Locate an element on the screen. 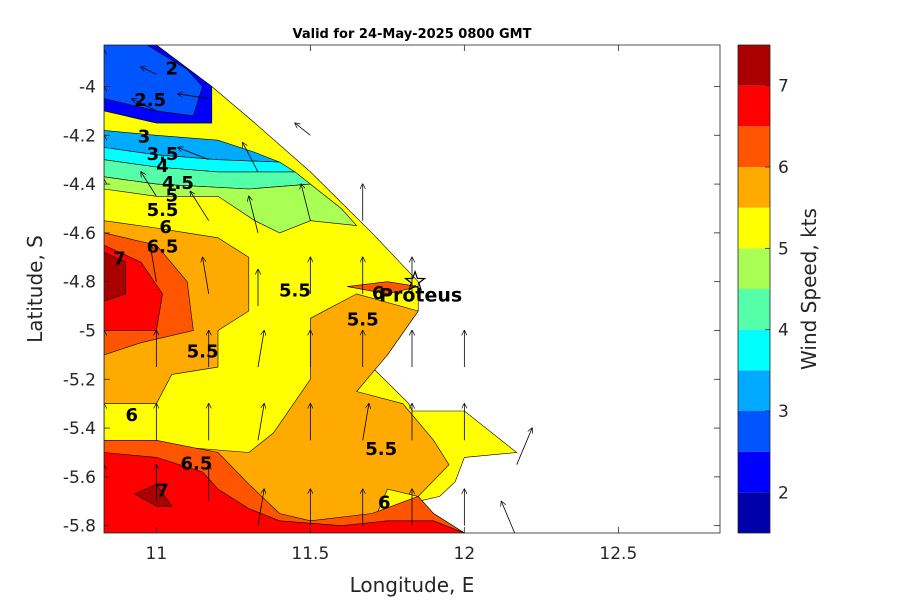 The image size is (900, 600). contour-label-17: 7 is located at coordinates (162, 491).